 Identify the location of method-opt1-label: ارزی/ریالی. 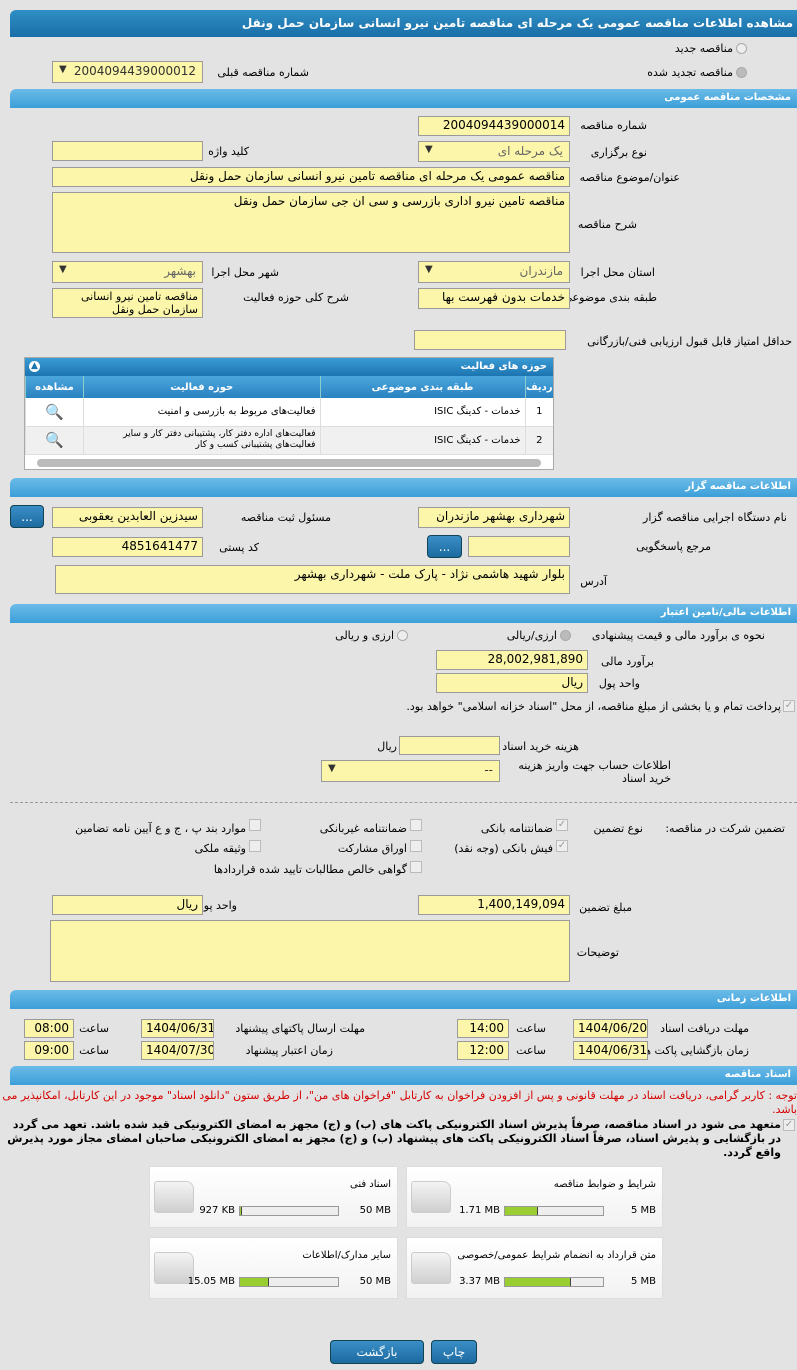
(531, 635).